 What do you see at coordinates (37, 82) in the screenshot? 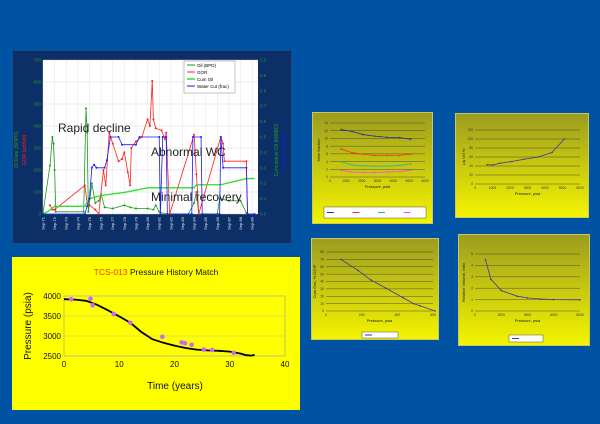
I see `y-tick-label: 600` at bounding box center [37, 82].